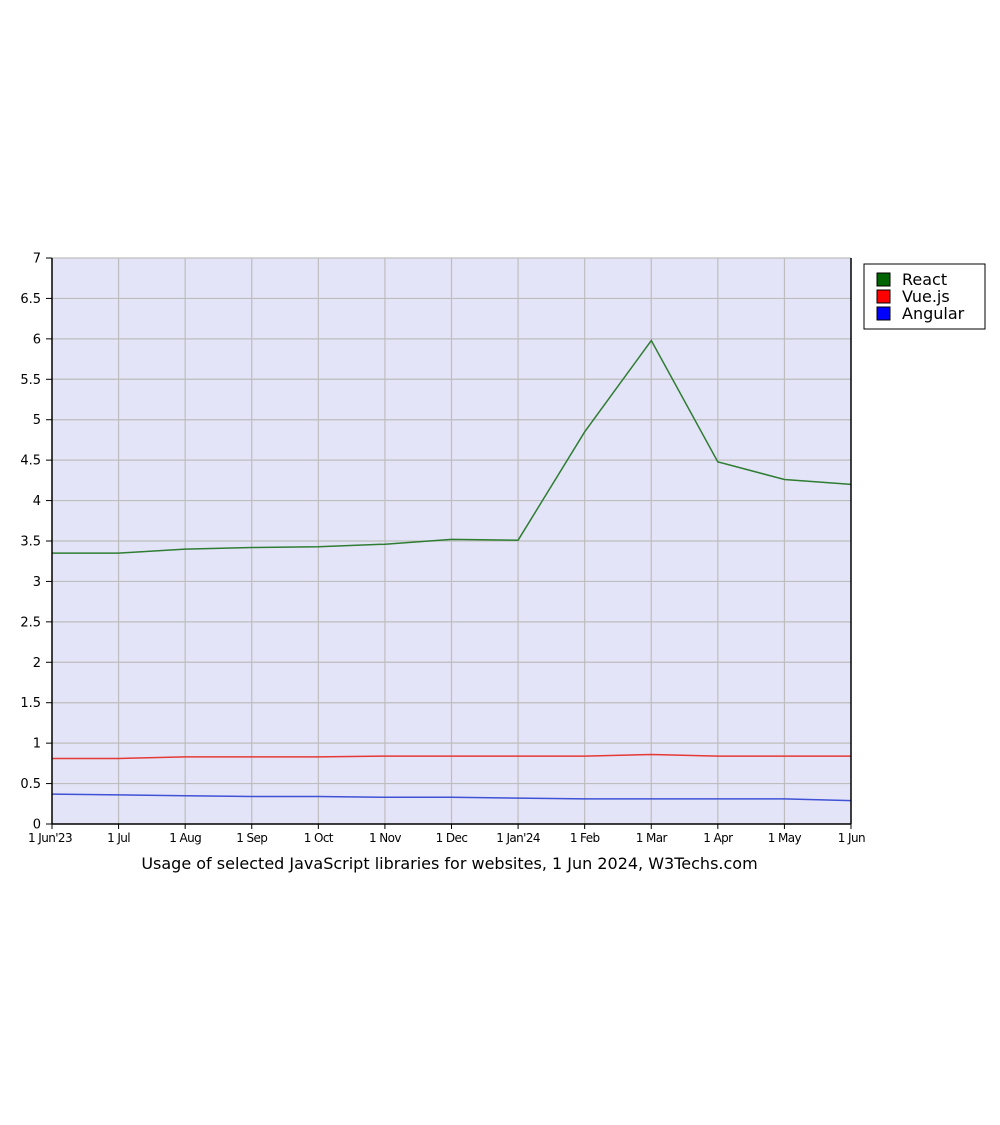 The height and width of the screenshot is (1125, 1000). Describe the element at coordinates (883, 296) in the screenshot. I see `legend-swatch-vue-js` at that location.